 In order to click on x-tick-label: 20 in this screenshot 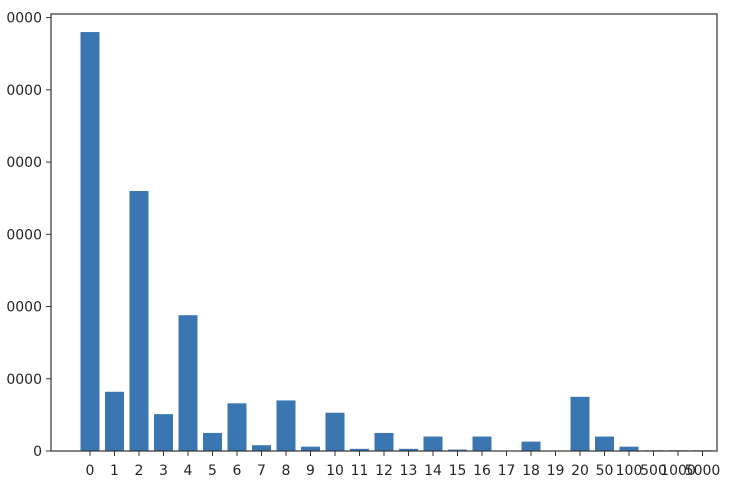, I will do `click(580, 471)`.